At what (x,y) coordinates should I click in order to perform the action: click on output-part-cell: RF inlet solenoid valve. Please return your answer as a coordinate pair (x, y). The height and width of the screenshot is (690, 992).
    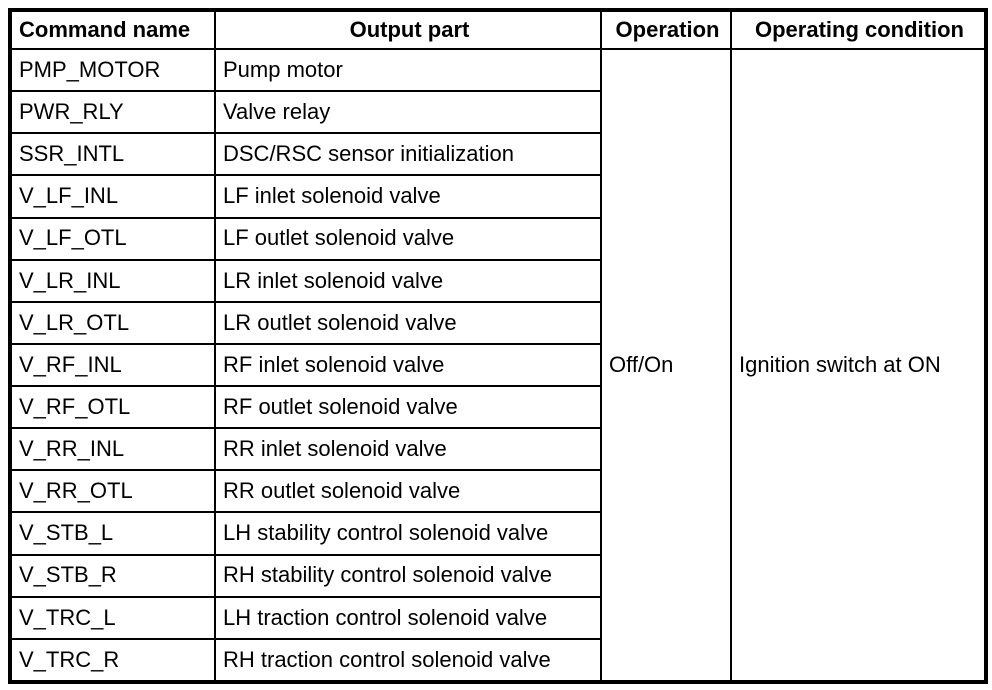
    Looking at the image, I should click on (408, 365).